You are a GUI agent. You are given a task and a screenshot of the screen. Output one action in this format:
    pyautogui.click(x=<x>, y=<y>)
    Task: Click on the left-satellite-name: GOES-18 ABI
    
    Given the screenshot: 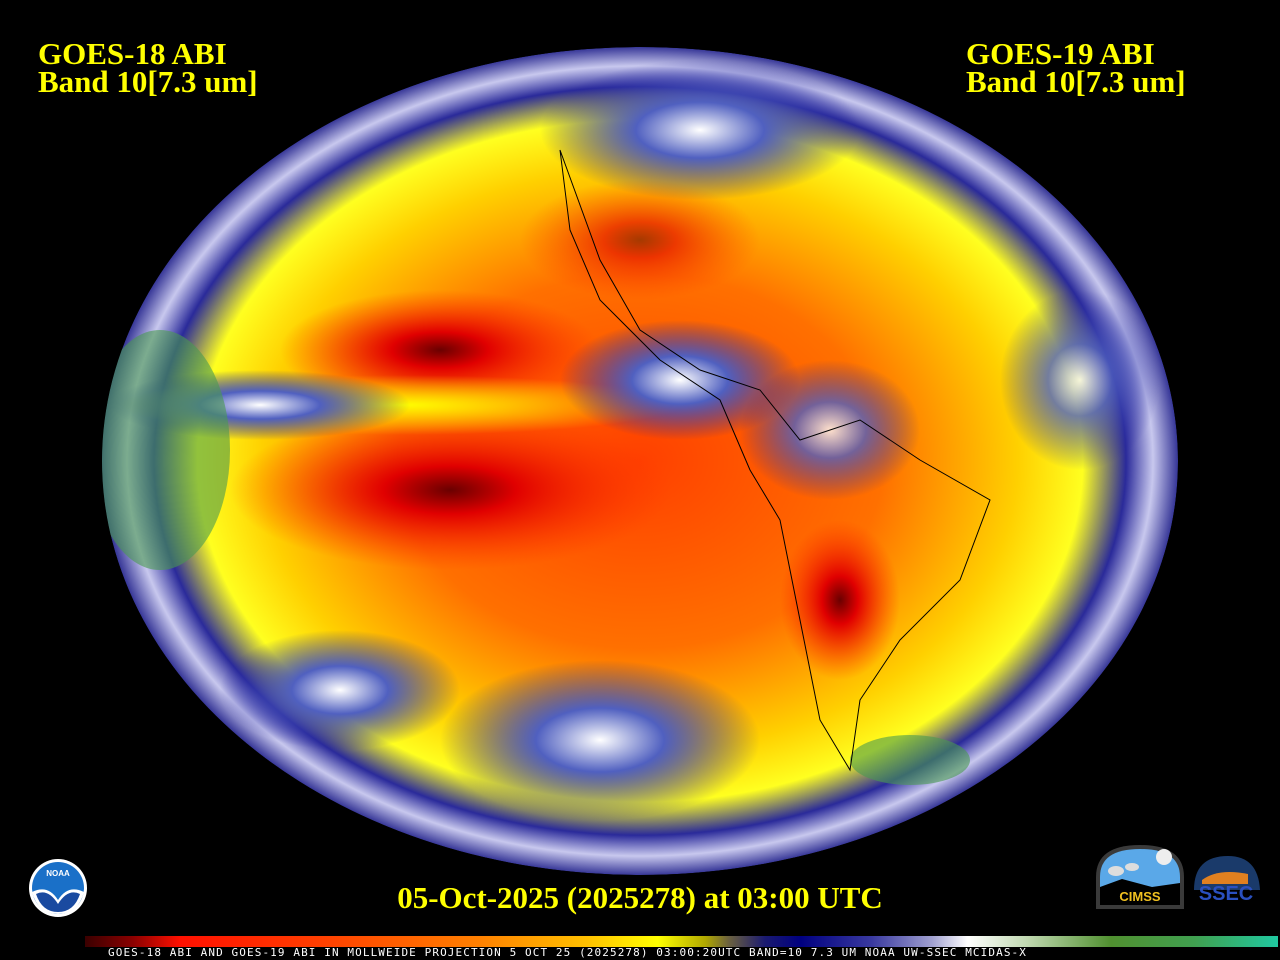 What is the action you would take?
    pyautogui.click(x=132, y=53)
    